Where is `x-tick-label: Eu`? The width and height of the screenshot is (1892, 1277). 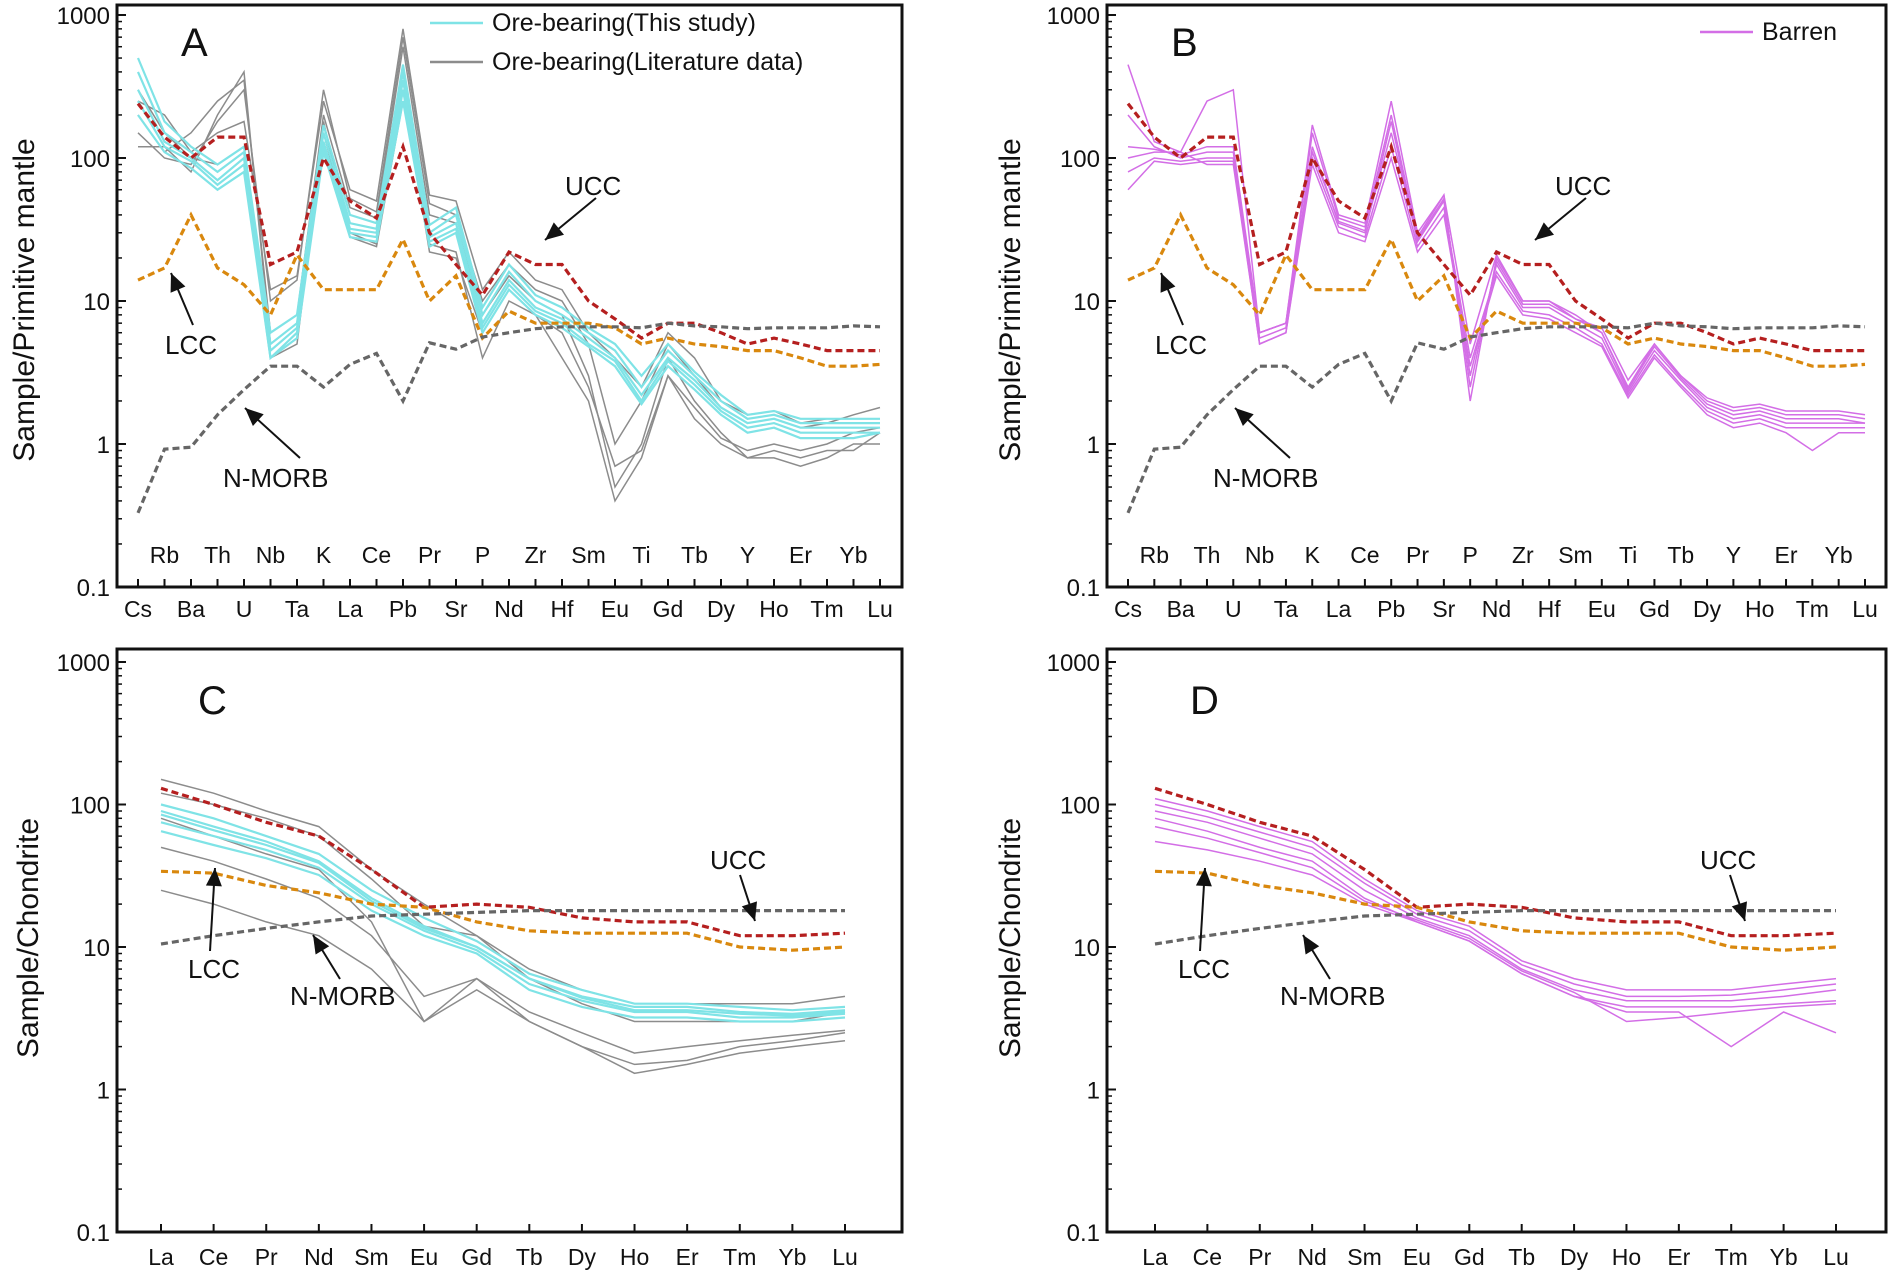
x-tick-label: Eu is located at coordinates (615, 609).